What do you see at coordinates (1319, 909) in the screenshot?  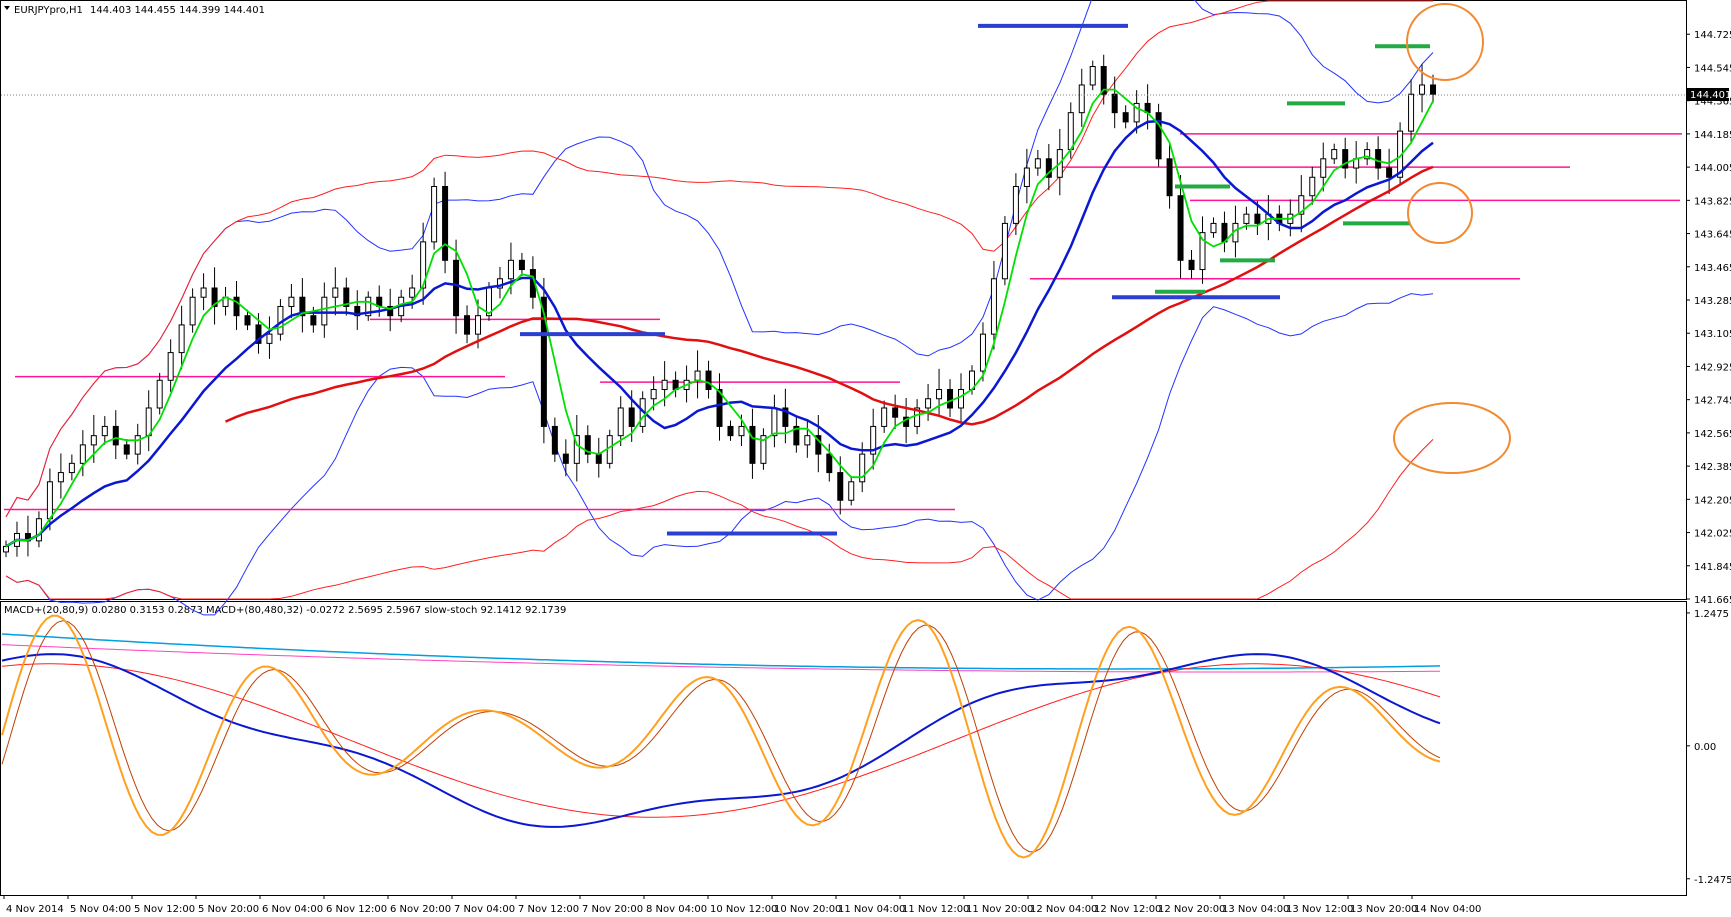 I see `time-tick-label: 13 Nov 12:00` at bounding box center [1319, 909].